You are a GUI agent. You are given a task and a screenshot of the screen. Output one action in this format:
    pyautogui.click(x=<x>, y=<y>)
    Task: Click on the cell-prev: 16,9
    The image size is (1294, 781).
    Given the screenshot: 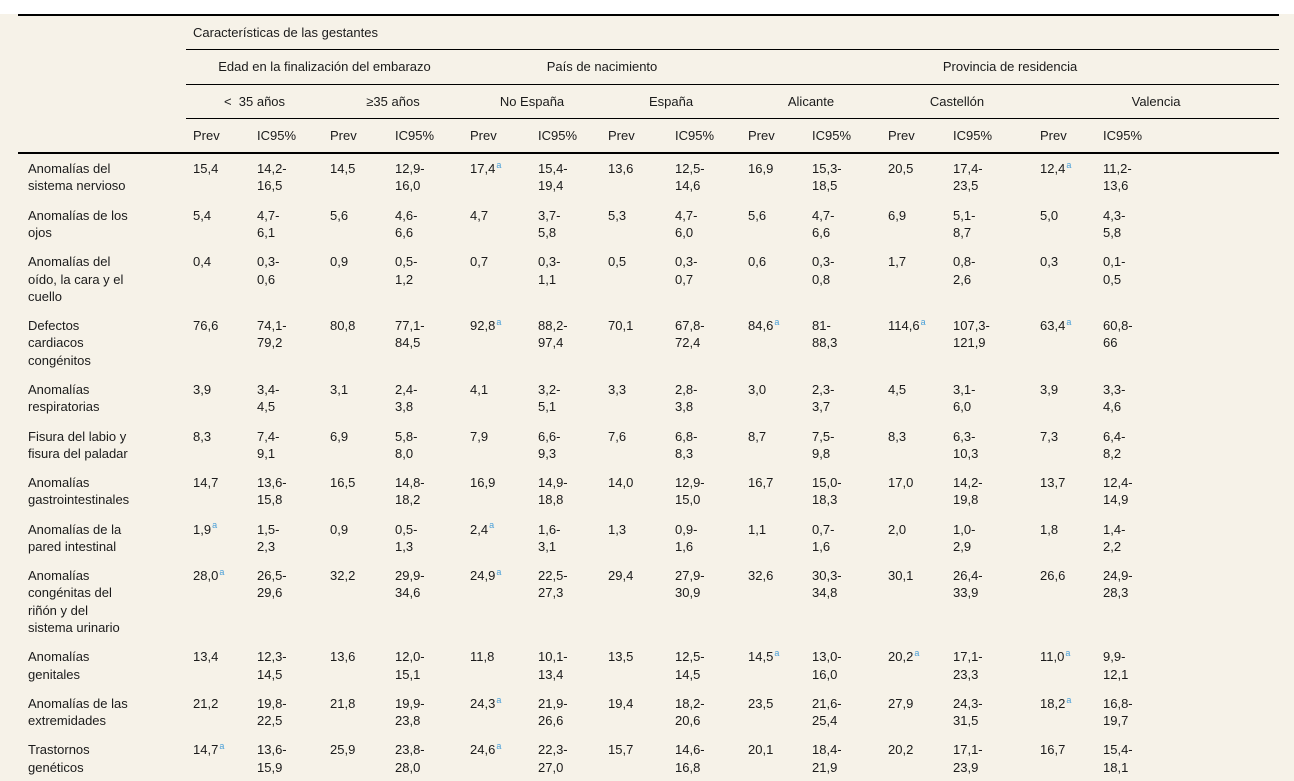 What is the action you would take?
    pyautogui.click(x=497, y=491)
    